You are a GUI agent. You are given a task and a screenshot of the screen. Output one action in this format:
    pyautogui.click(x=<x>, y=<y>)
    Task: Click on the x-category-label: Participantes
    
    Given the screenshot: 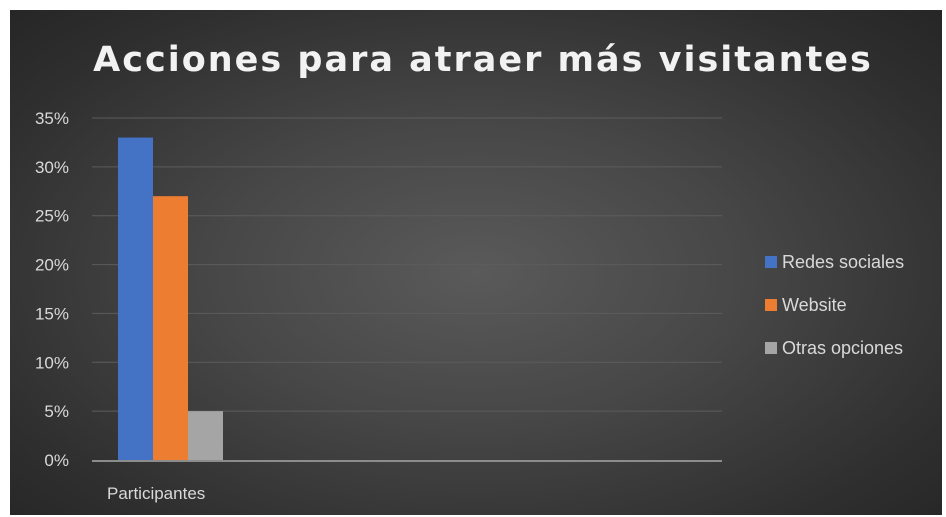 What is the action you would take?
    pyautogui.click(x=156, y=493)
    